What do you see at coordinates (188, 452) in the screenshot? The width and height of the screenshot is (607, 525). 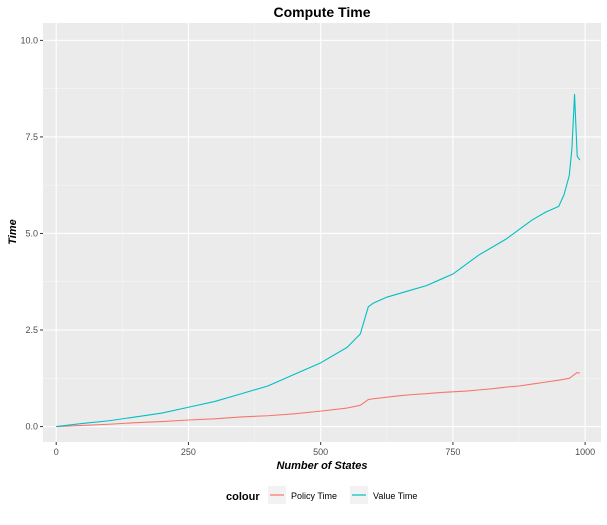 I see `x-tick-label: 250` at bounding box center [188, 452].